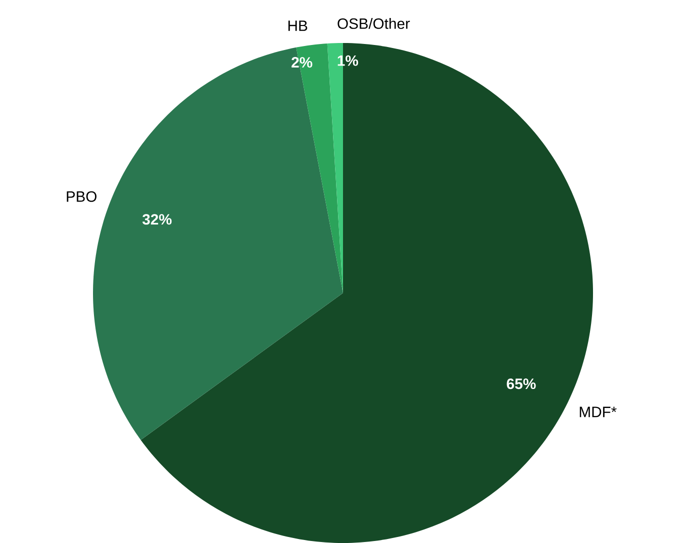  What do you see at coordinates (521, 384) in the screenshot?
I see `data-label: 65%` at bounding box center [521, 384].